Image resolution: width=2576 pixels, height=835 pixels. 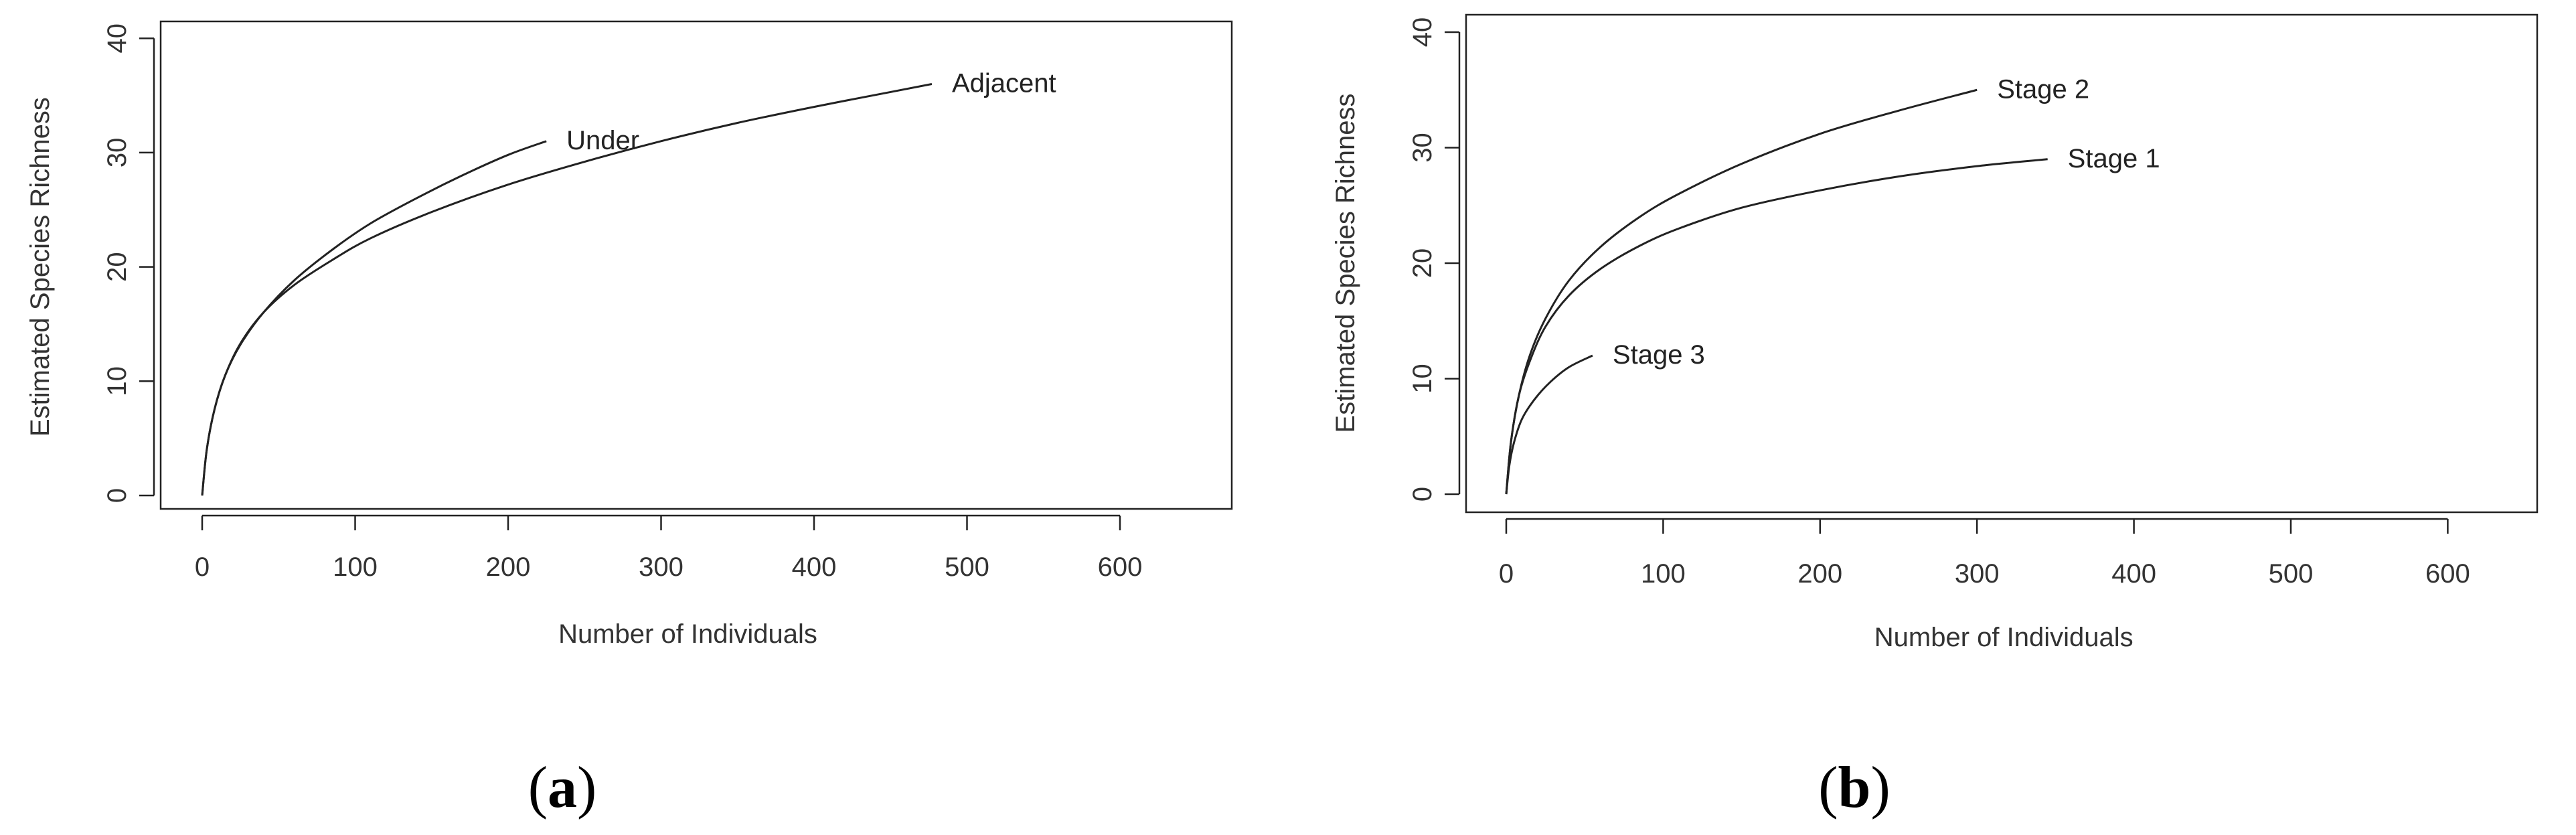 What do you see at coordinates (2134, 574) in the screenshot?
I see `x-tick-label-b-400: 400` at bounding box center [2134, 574].